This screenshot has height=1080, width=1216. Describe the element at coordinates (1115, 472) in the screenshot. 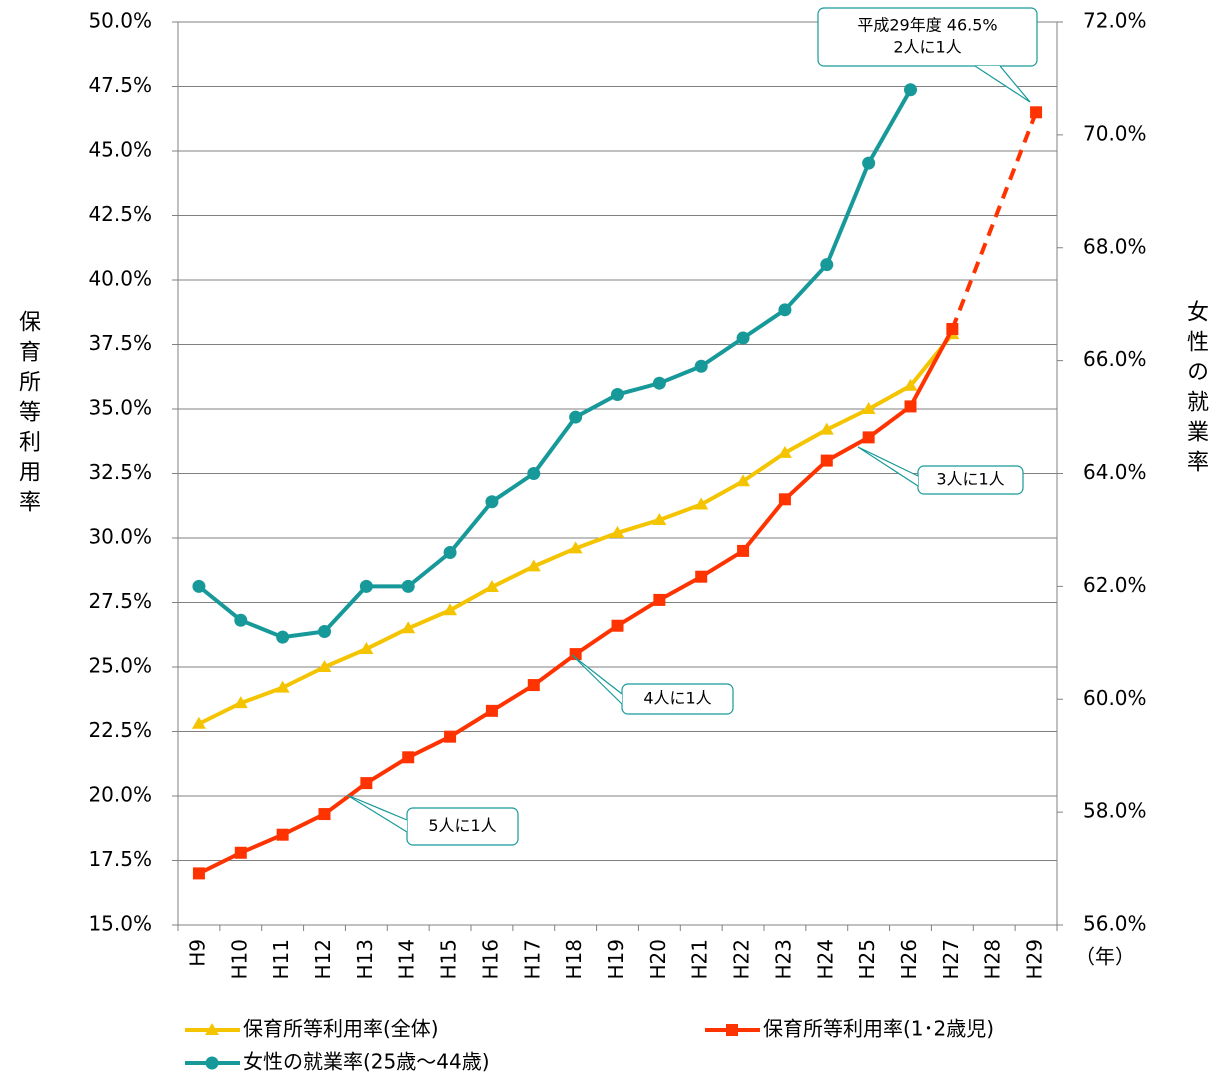

I see `y2-tick-label: 64.0%` at that location.